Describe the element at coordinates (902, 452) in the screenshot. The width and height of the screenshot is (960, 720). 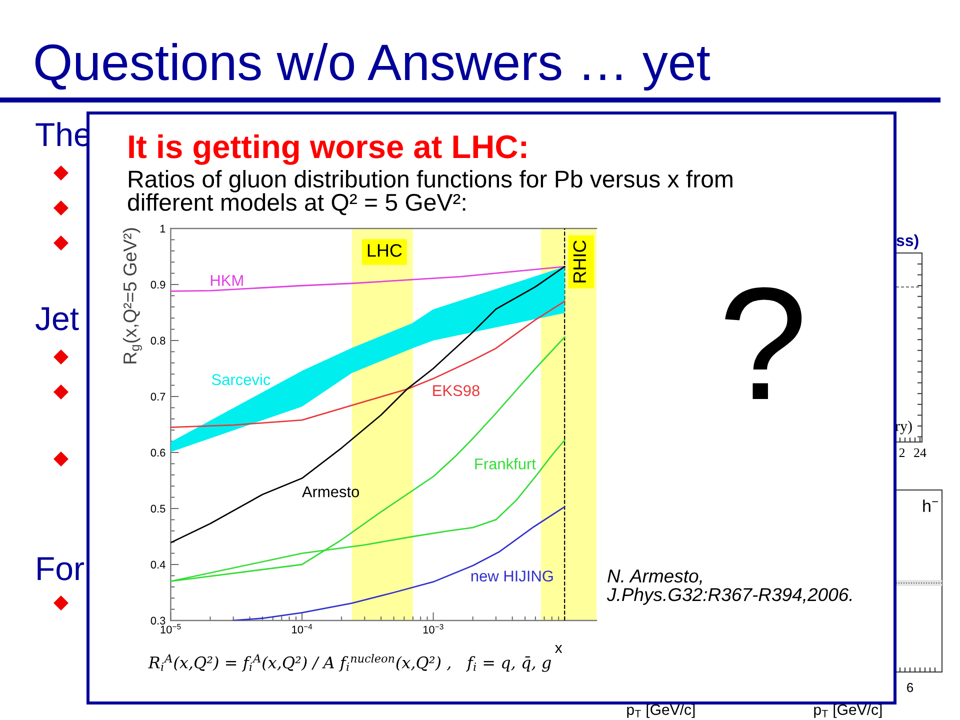
I see `text: 2` at that location.